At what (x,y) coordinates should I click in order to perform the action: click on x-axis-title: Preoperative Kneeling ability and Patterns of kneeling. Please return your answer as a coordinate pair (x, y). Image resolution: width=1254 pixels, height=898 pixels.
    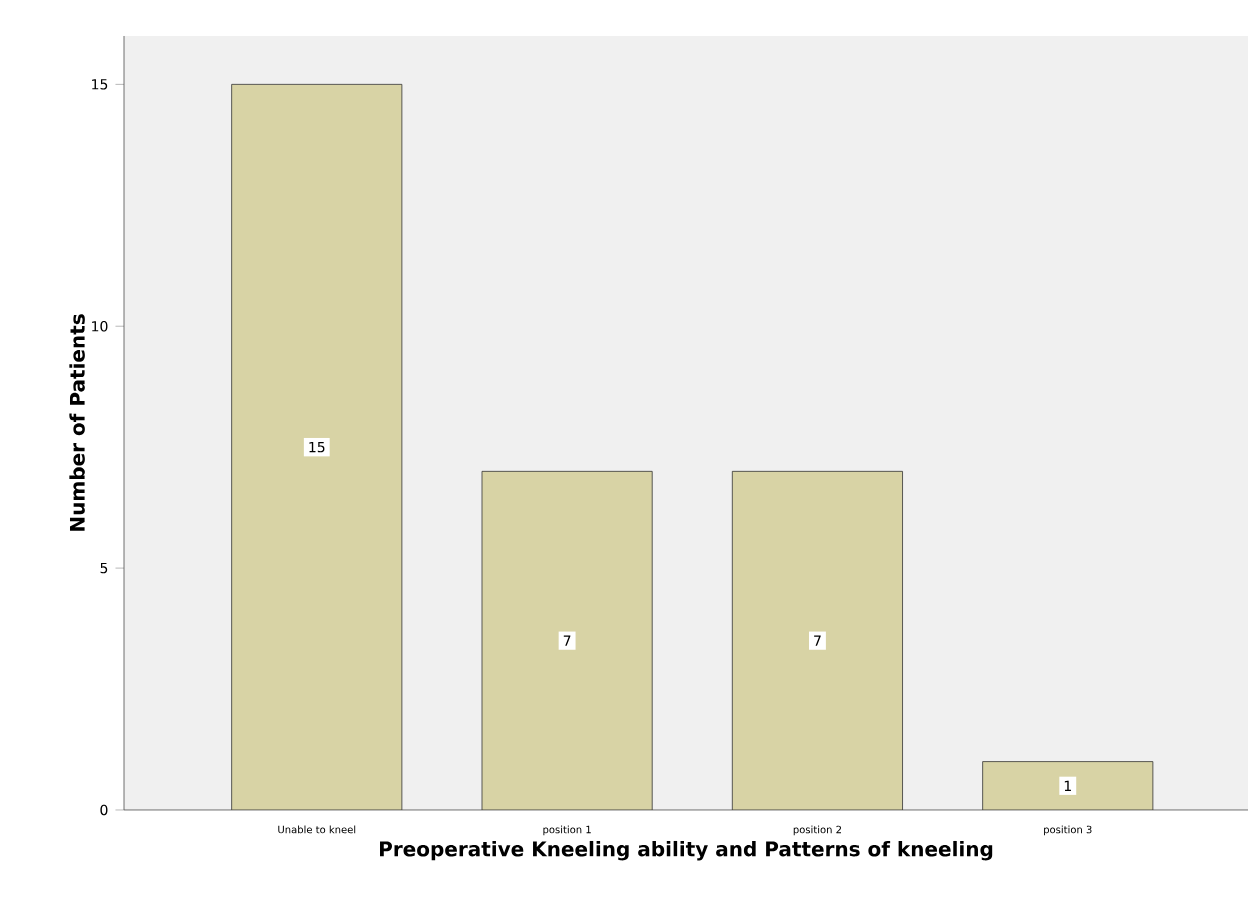
    Looking at the image, I should click on (686, 850).